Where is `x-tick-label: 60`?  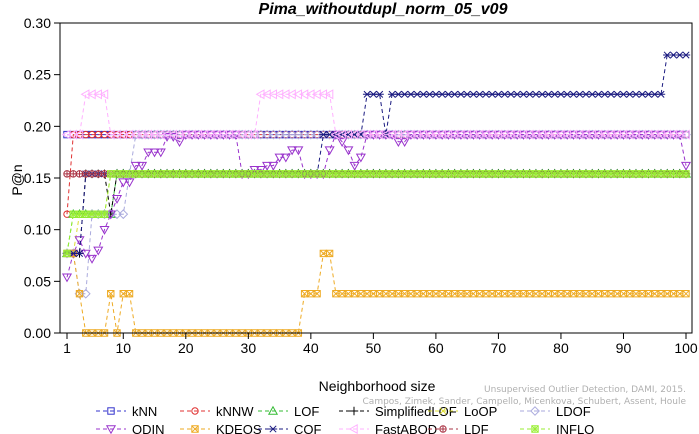
x-tick-label: 60 is located at coordinates (436, 348).